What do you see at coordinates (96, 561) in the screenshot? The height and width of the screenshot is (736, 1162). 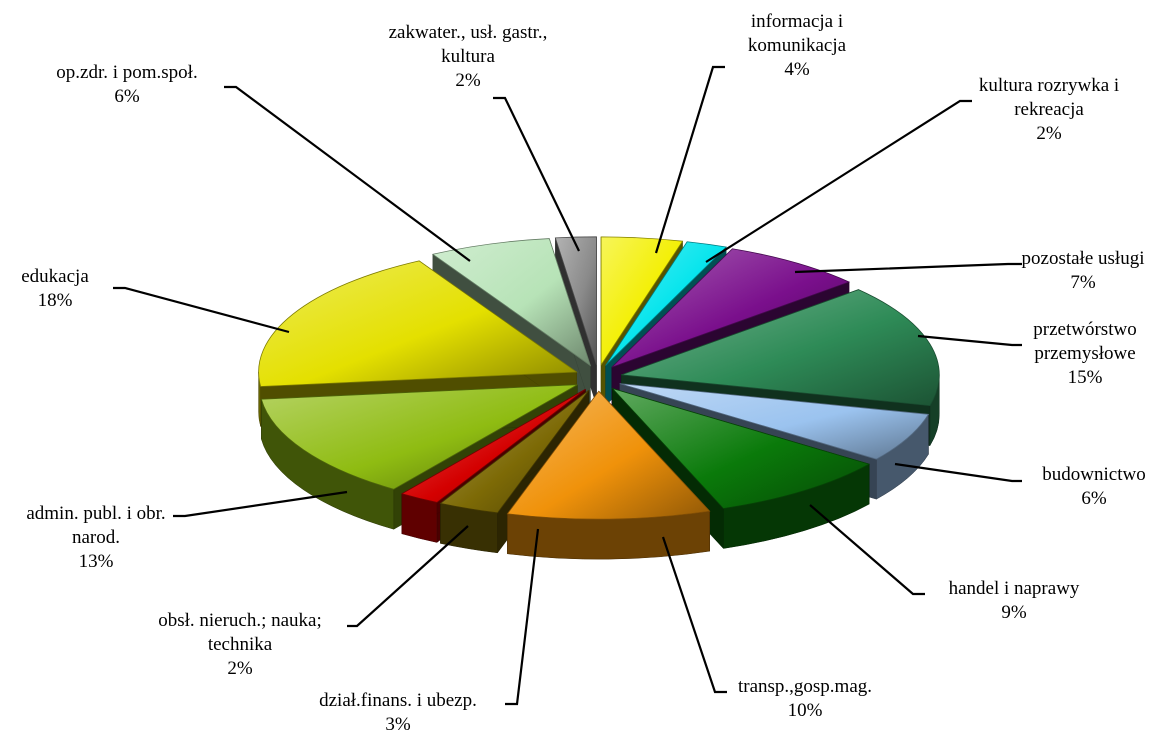 I see `slice-percent-label: 13%` at bounding box center [96, 561].